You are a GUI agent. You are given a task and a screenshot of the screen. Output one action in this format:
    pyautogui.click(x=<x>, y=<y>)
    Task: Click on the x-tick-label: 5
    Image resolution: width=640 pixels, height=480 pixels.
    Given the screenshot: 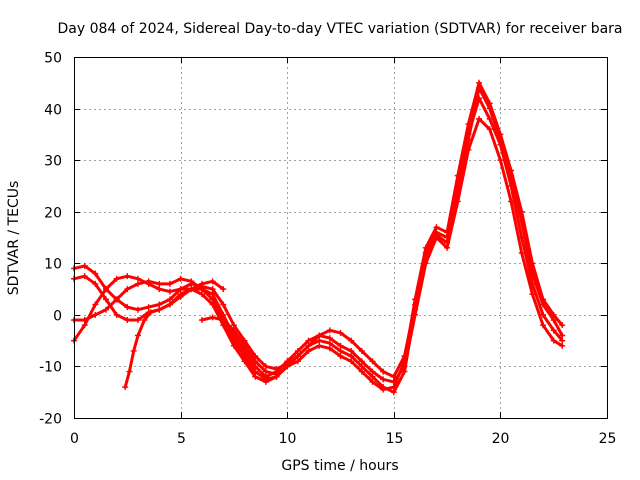 What is the action you would take?
    pyautogui.click(x=181, y=439)
    